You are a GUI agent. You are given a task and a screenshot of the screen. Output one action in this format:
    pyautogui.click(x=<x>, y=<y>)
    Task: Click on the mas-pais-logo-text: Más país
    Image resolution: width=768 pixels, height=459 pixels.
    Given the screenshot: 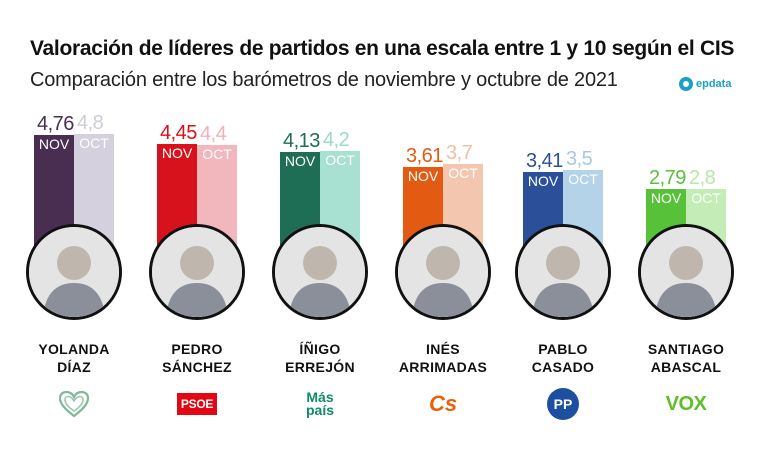 What is the action you would take?
    pyautogui.click(x=319, y=403)
    